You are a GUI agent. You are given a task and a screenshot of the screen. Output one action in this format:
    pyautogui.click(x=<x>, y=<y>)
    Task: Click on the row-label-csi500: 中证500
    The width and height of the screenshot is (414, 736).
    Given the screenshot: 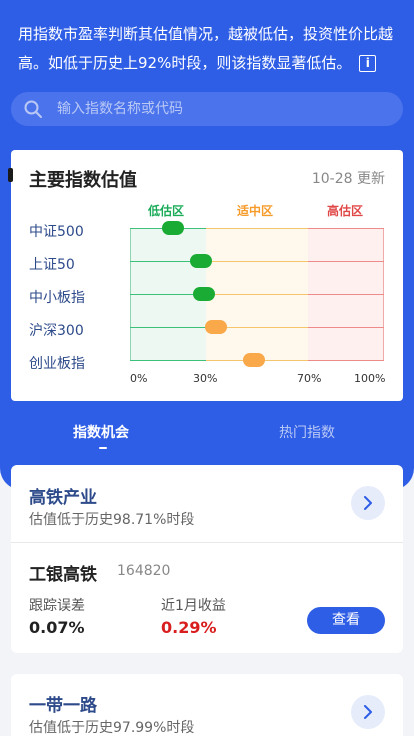 What is the action you would take?
    pyautogui.click(x=56, y=232)
    